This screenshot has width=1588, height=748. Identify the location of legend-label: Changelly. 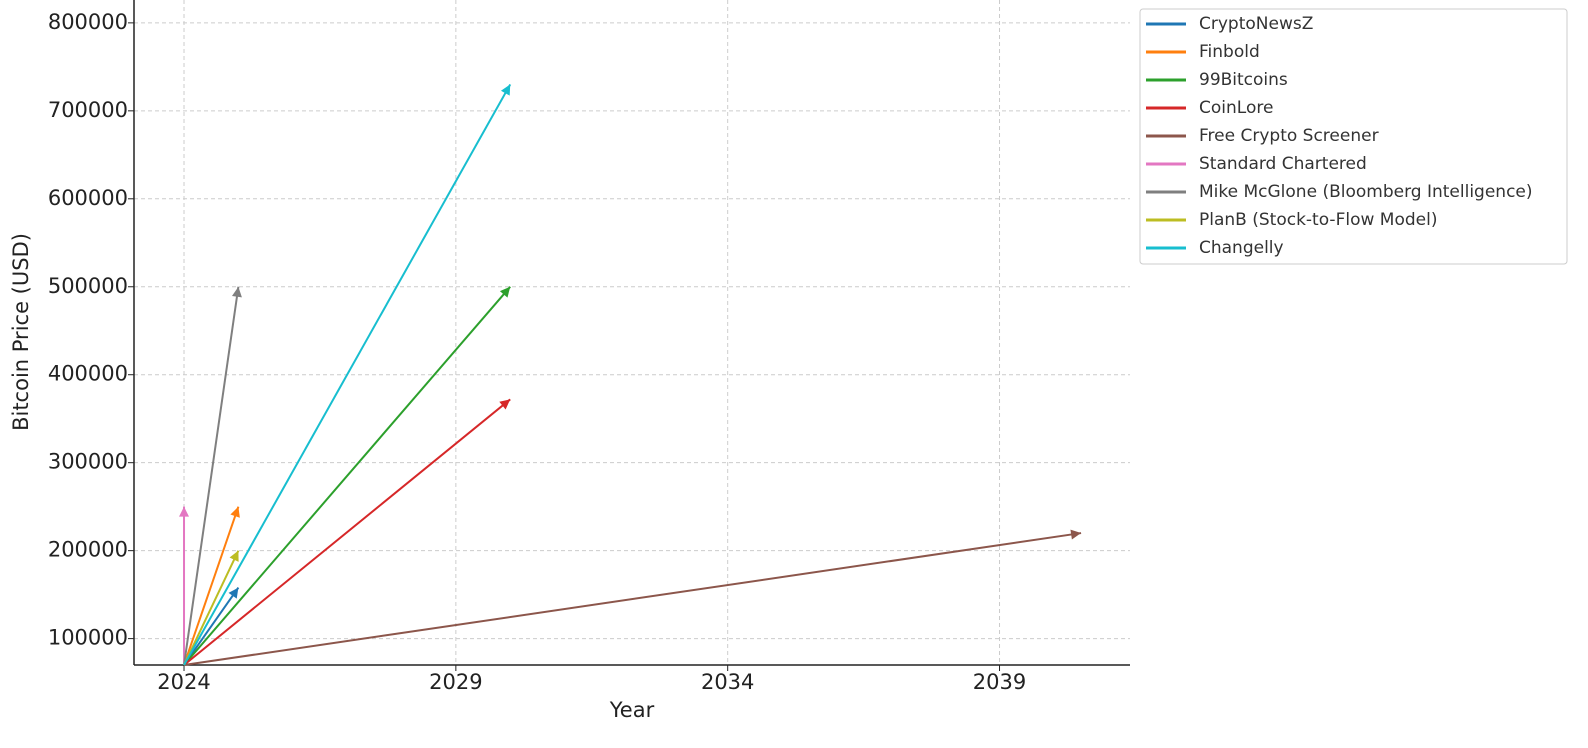
(1241, 248).